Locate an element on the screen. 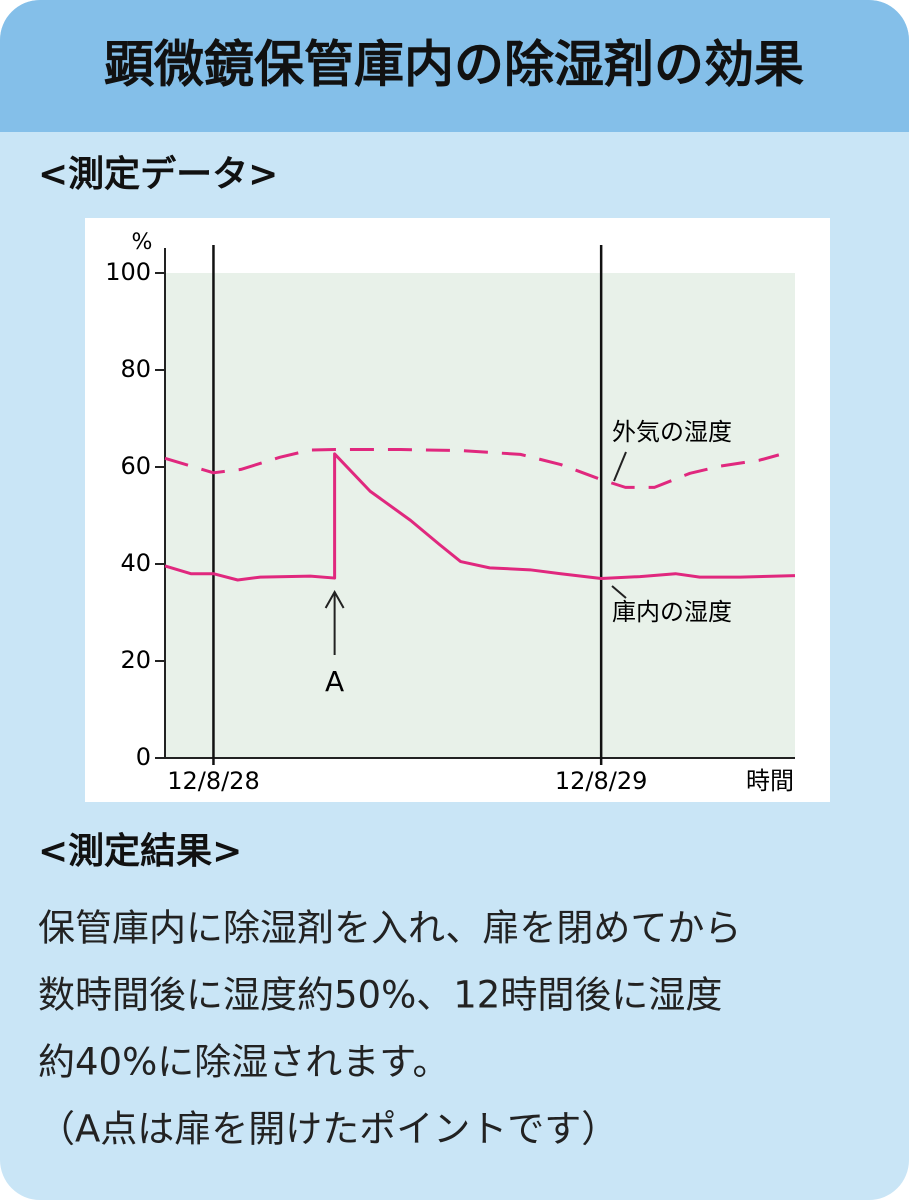  body-line: 保管庫内に除湿剤を入れ、扉を閉めてから is located at coordinates (389, 928).